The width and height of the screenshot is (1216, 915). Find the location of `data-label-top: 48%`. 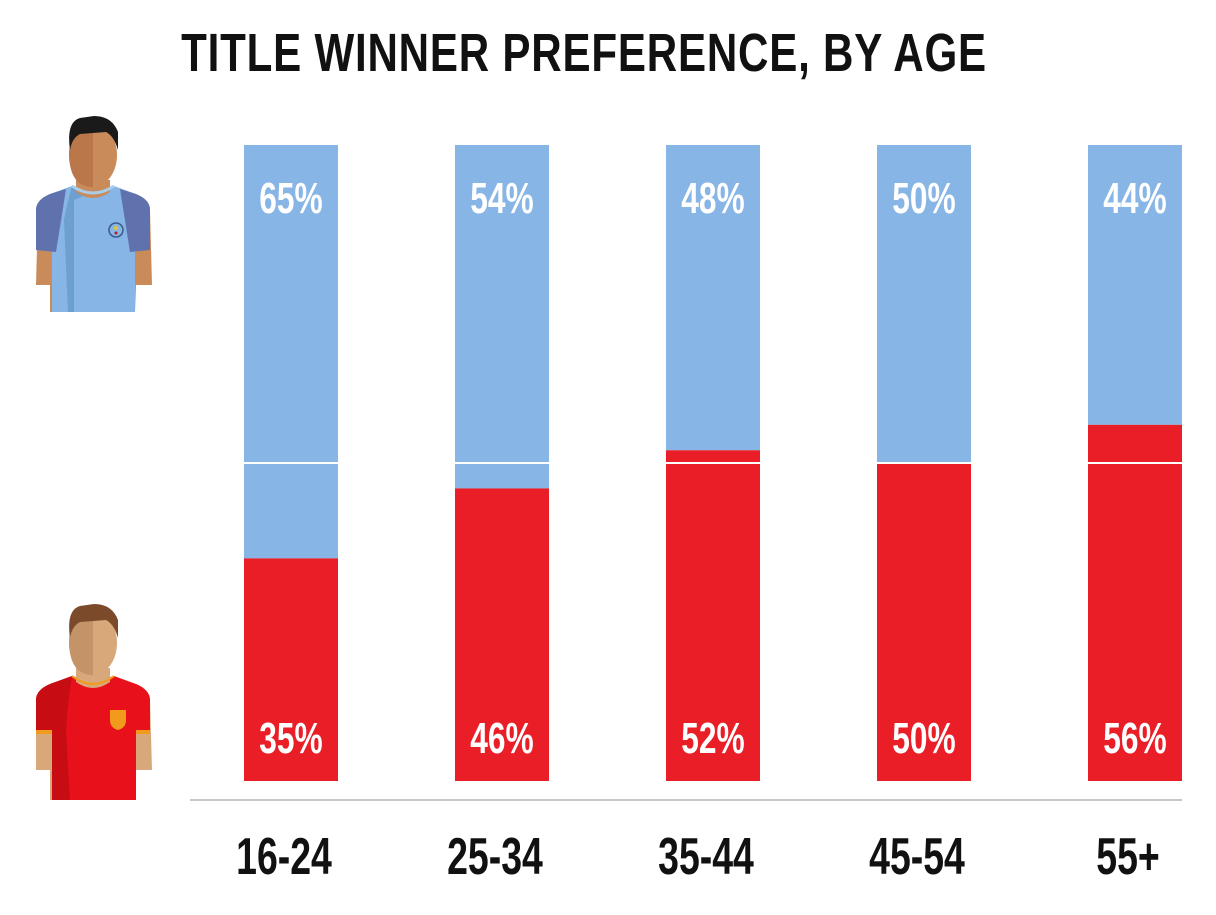

data-label-top: 48% is located at coordinates (712, 198).